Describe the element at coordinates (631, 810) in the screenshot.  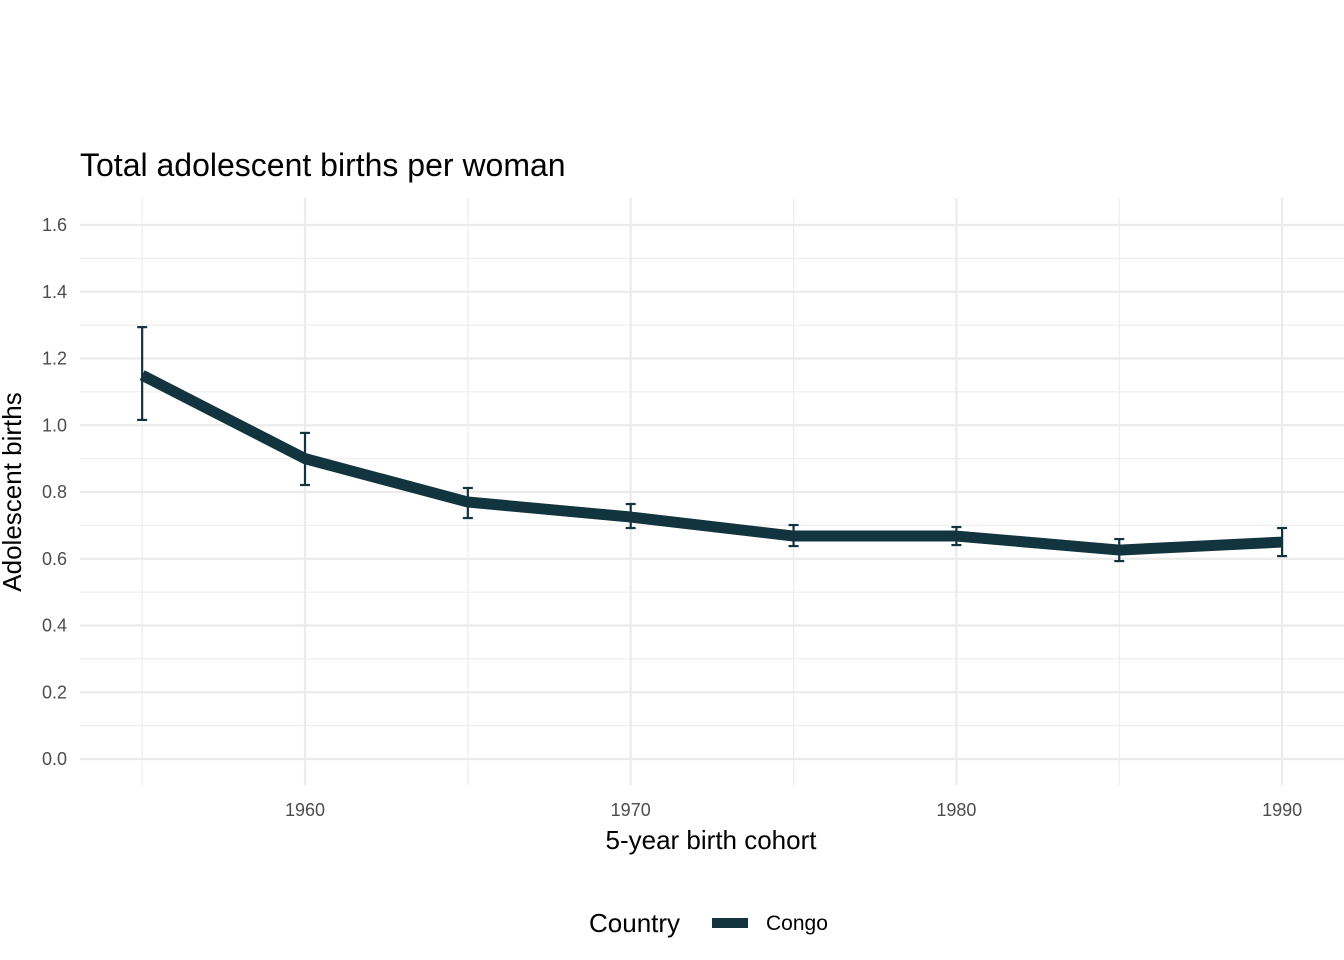
I see `x-tick-label: 1970` at that location.